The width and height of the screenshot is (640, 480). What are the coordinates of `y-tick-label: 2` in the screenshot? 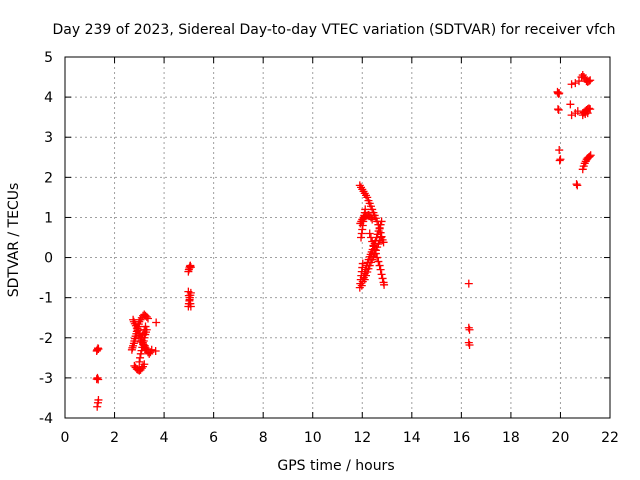 It's located at (48, 178).